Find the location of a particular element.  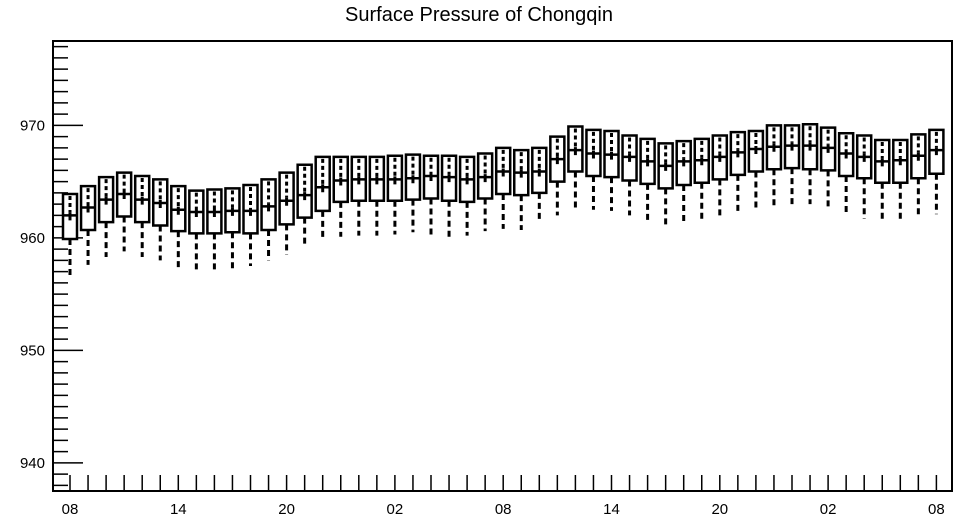

x-axis: 08 14 20 02 08 14 20 02 08 is located at coordinates (503, 496).